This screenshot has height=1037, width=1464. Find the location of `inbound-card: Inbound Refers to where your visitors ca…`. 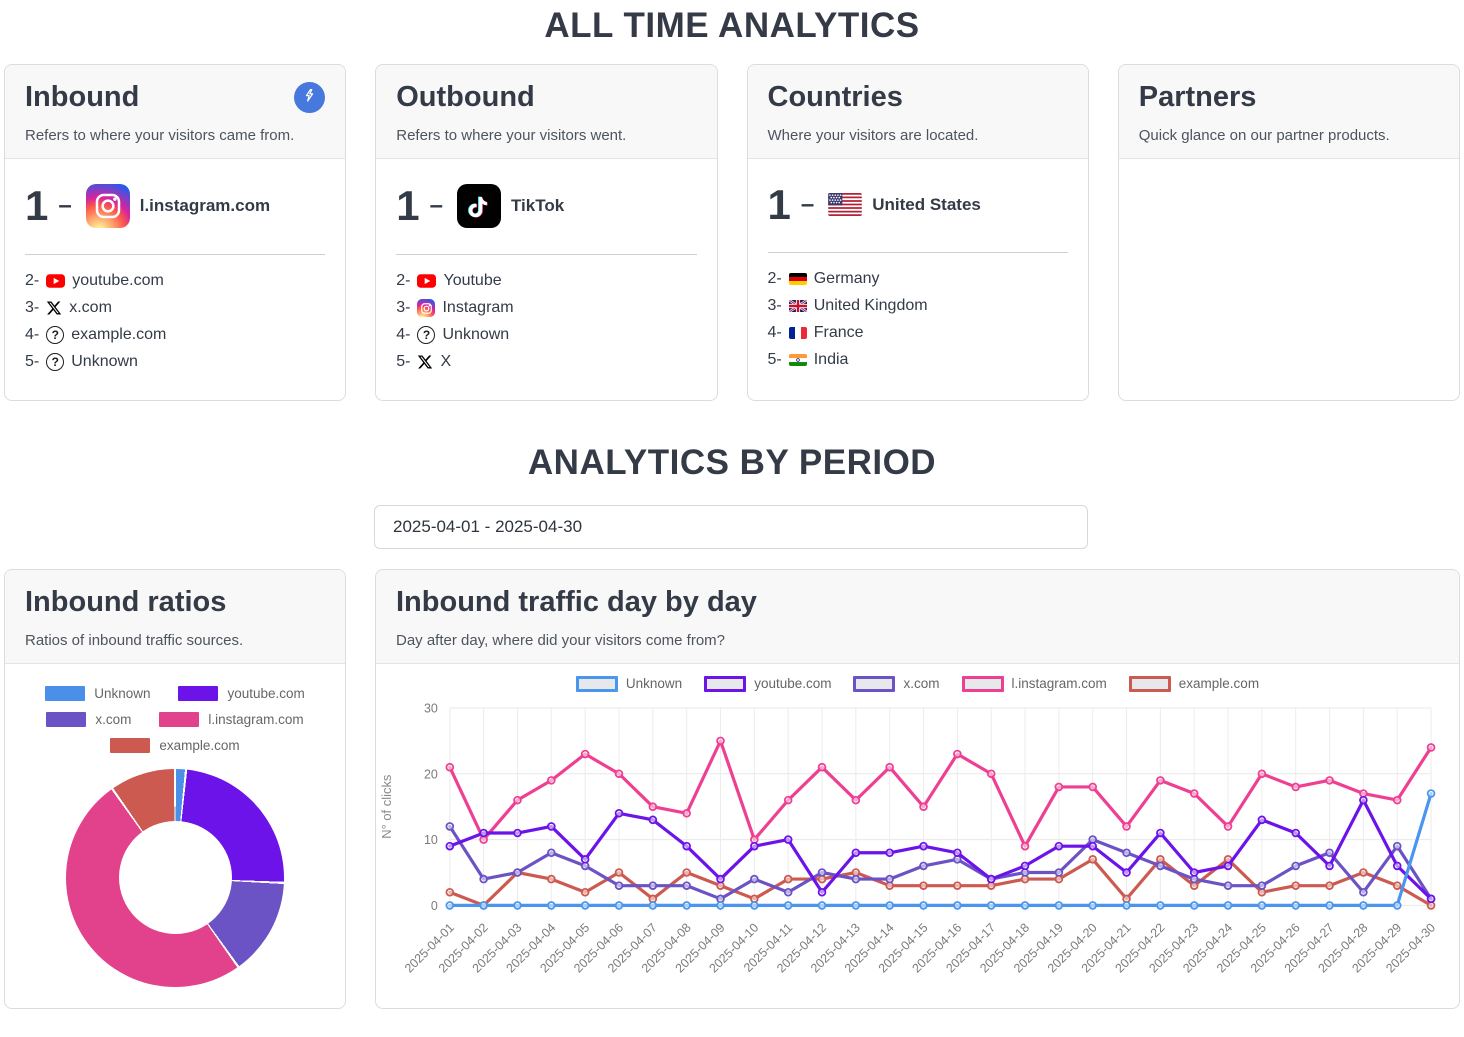

inbound-card: Inbound Refers to where your visitors ca… is located at coordinates (175, 232).